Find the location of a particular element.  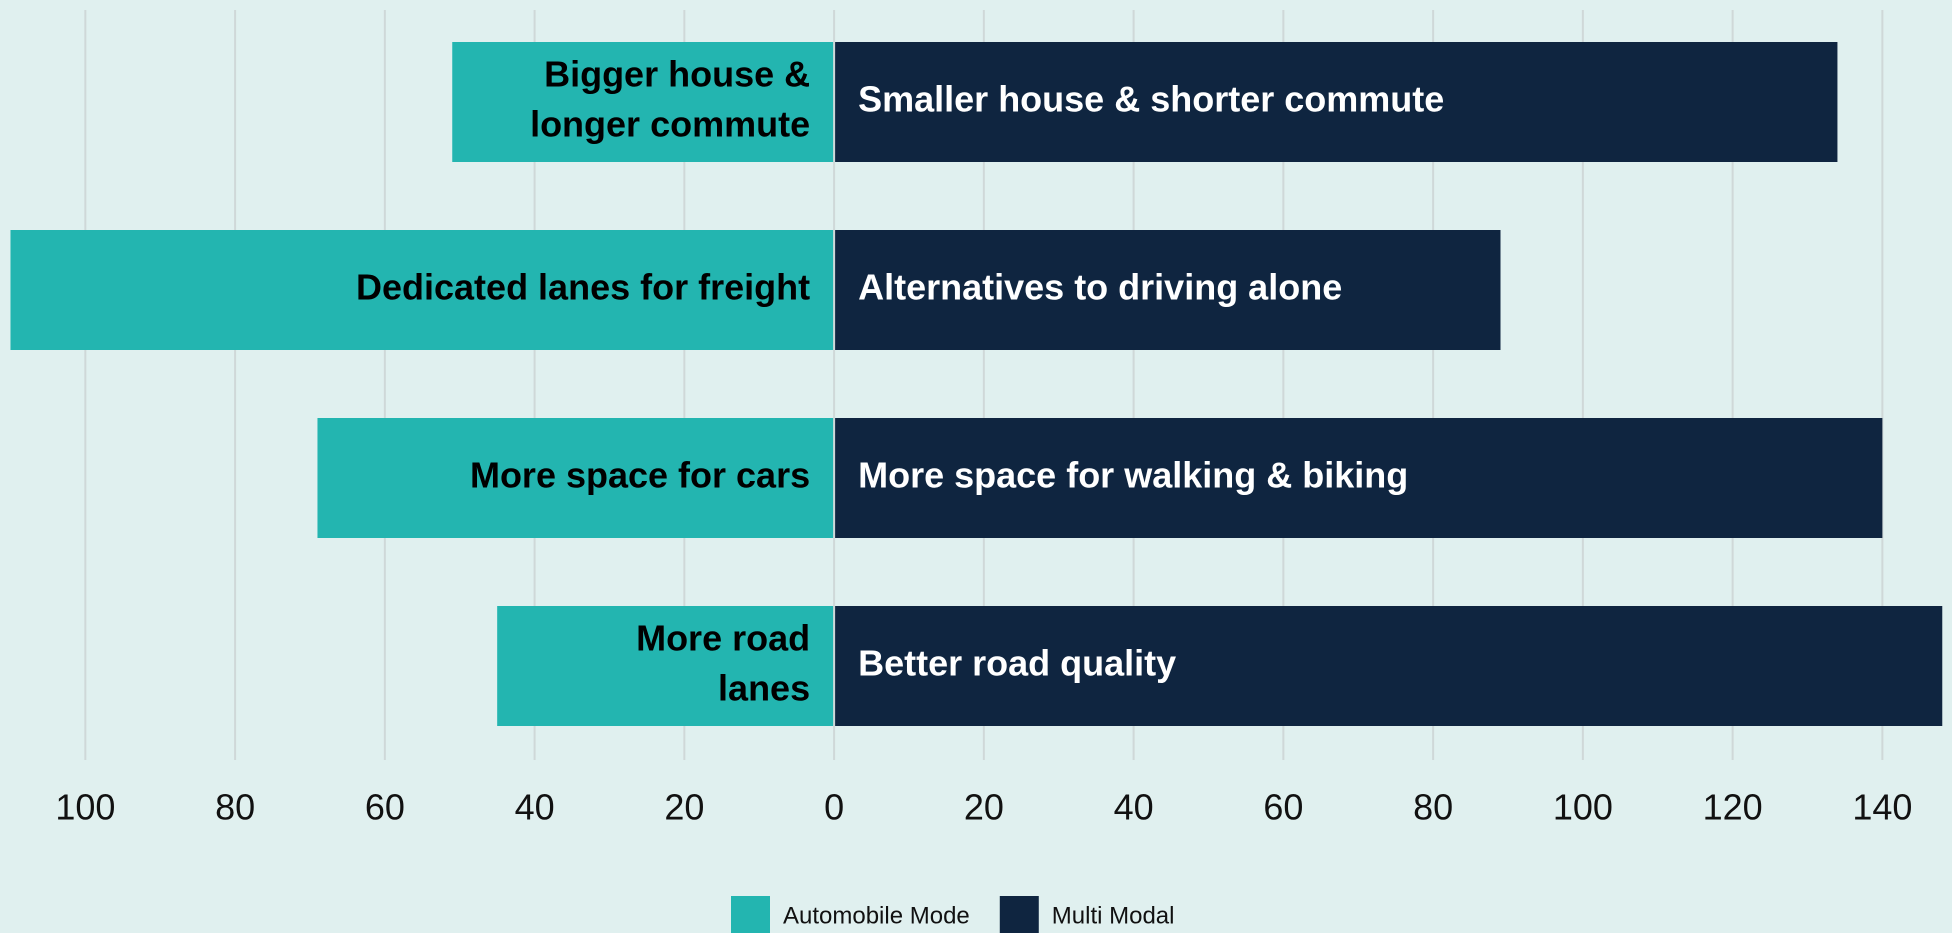

x-tick-label: 0 is located at coordinates (834, 807).